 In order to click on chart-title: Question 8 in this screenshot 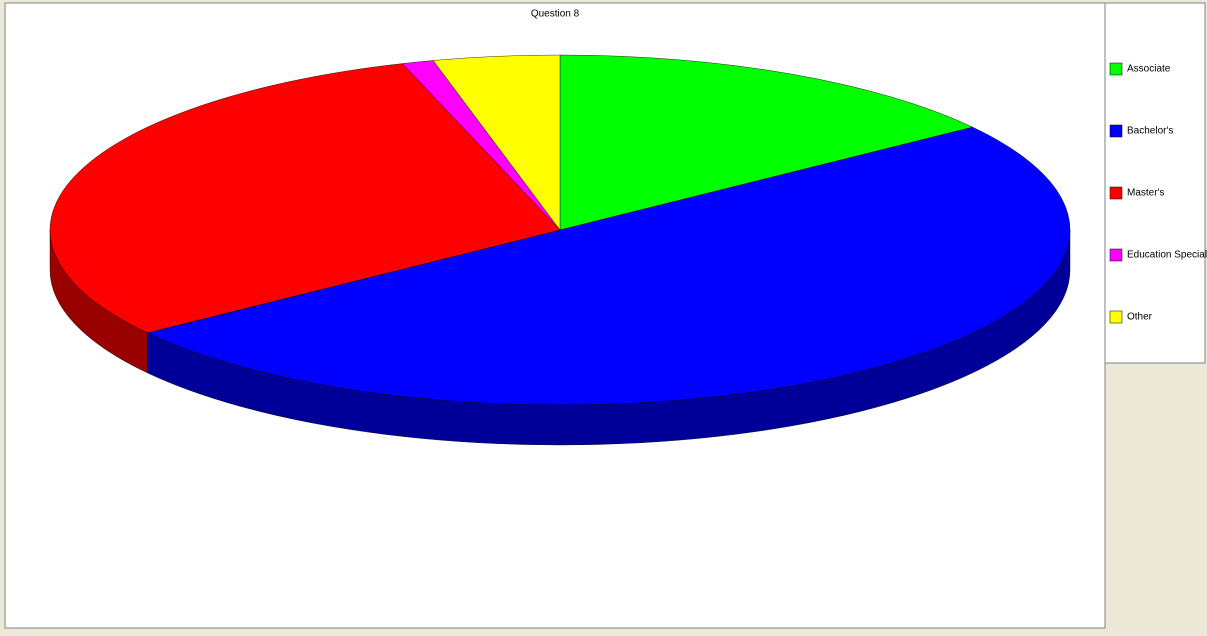, I will do `click(555, 14)`.